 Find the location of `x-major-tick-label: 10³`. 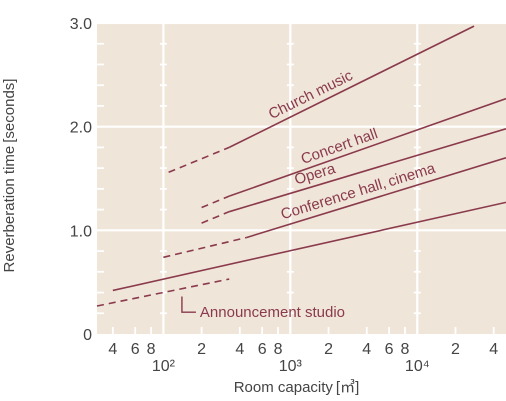

x-major-tick-label: 10³ is located at coordinates (291, 366).